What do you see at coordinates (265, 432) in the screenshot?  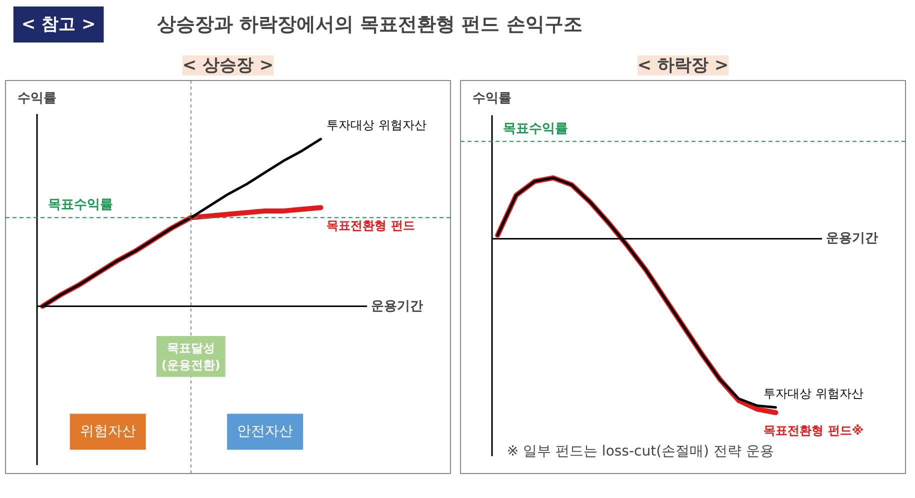 I see `text: 안전자산` at bounding box center [265, 432].